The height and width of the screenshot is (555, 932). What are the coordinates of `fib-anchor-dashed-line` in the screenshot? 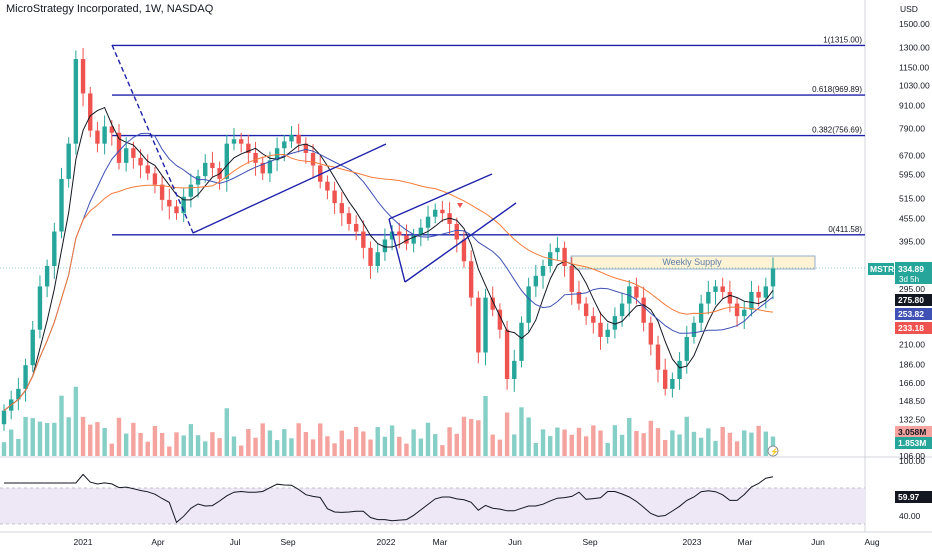 It's located at (153, 140).